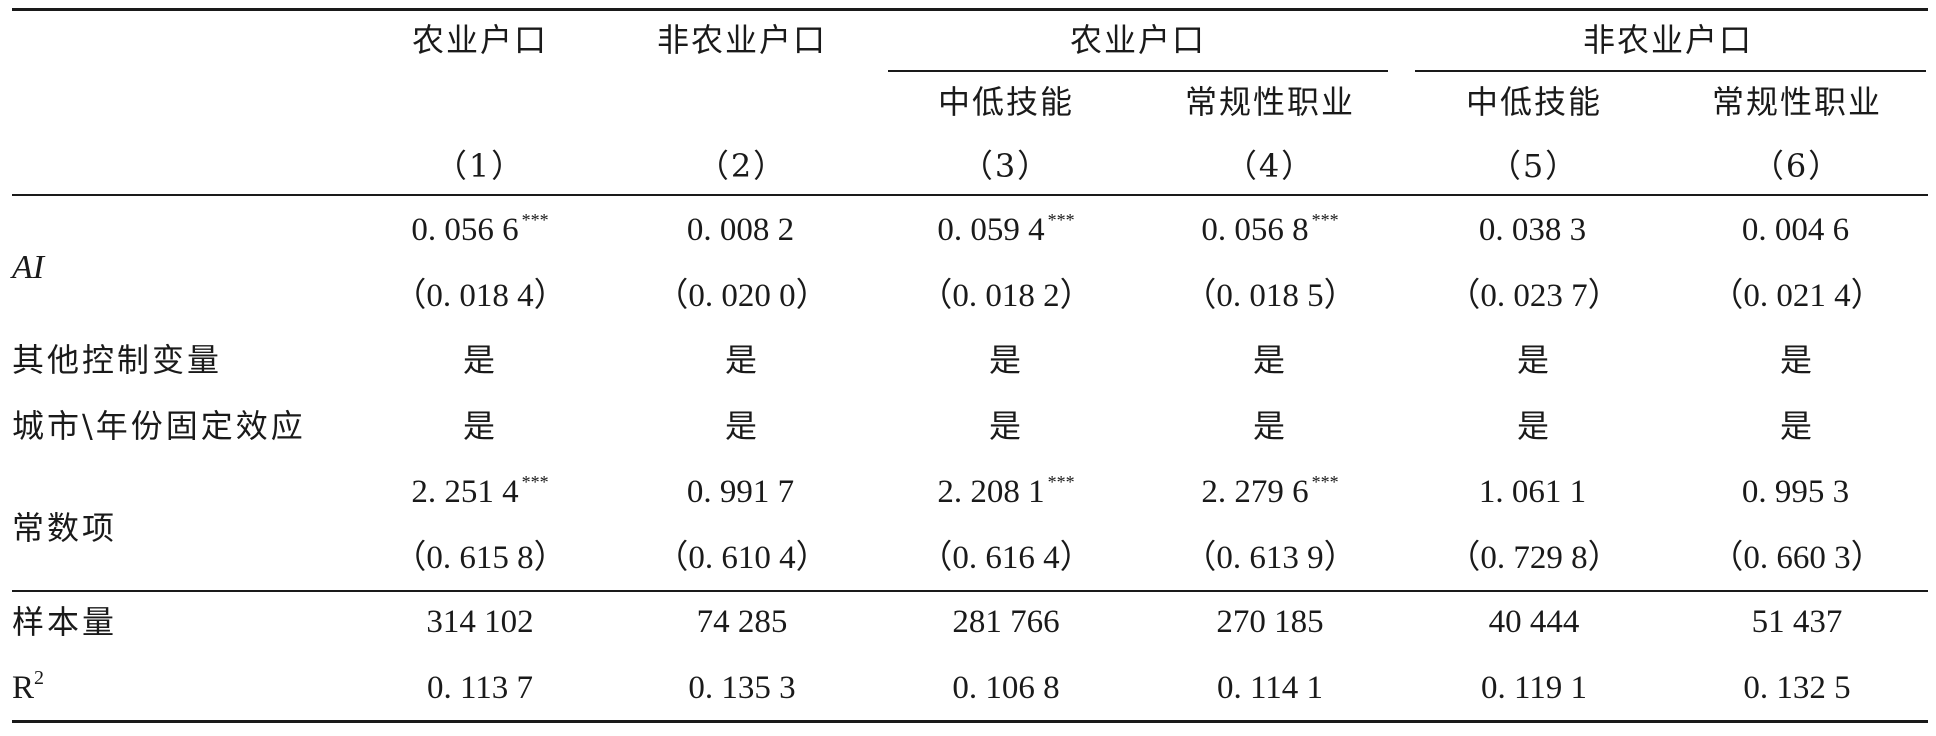 The image size is (1936, 736). What do you see at coordinates (1006, 622) in the screenshot?
I see `sample-size-value: 281 766` at bounding box center [1006, 622].